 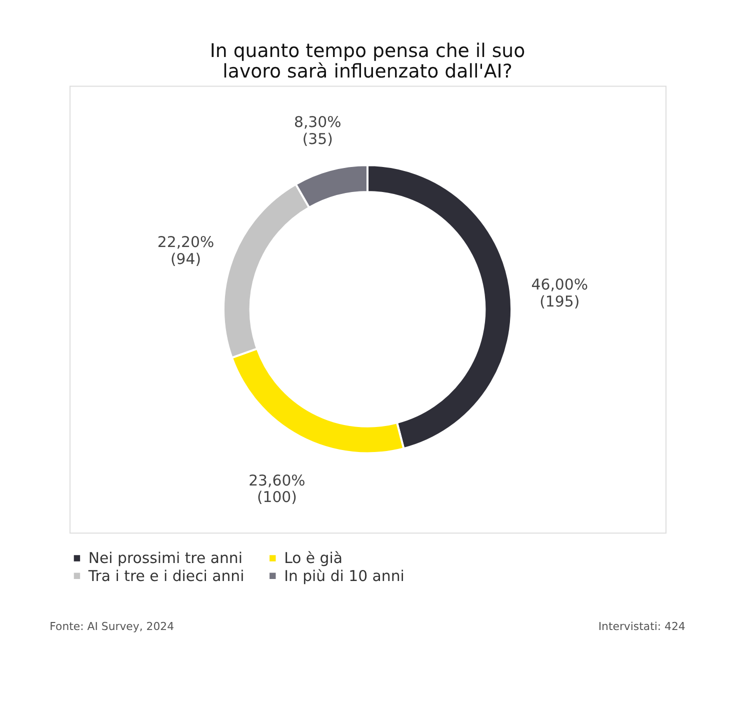 What do you see at coordinates (344, 575) in the screenshot?
I see `legend-label: In più di 10 anni` at bounding box center [344, 575].